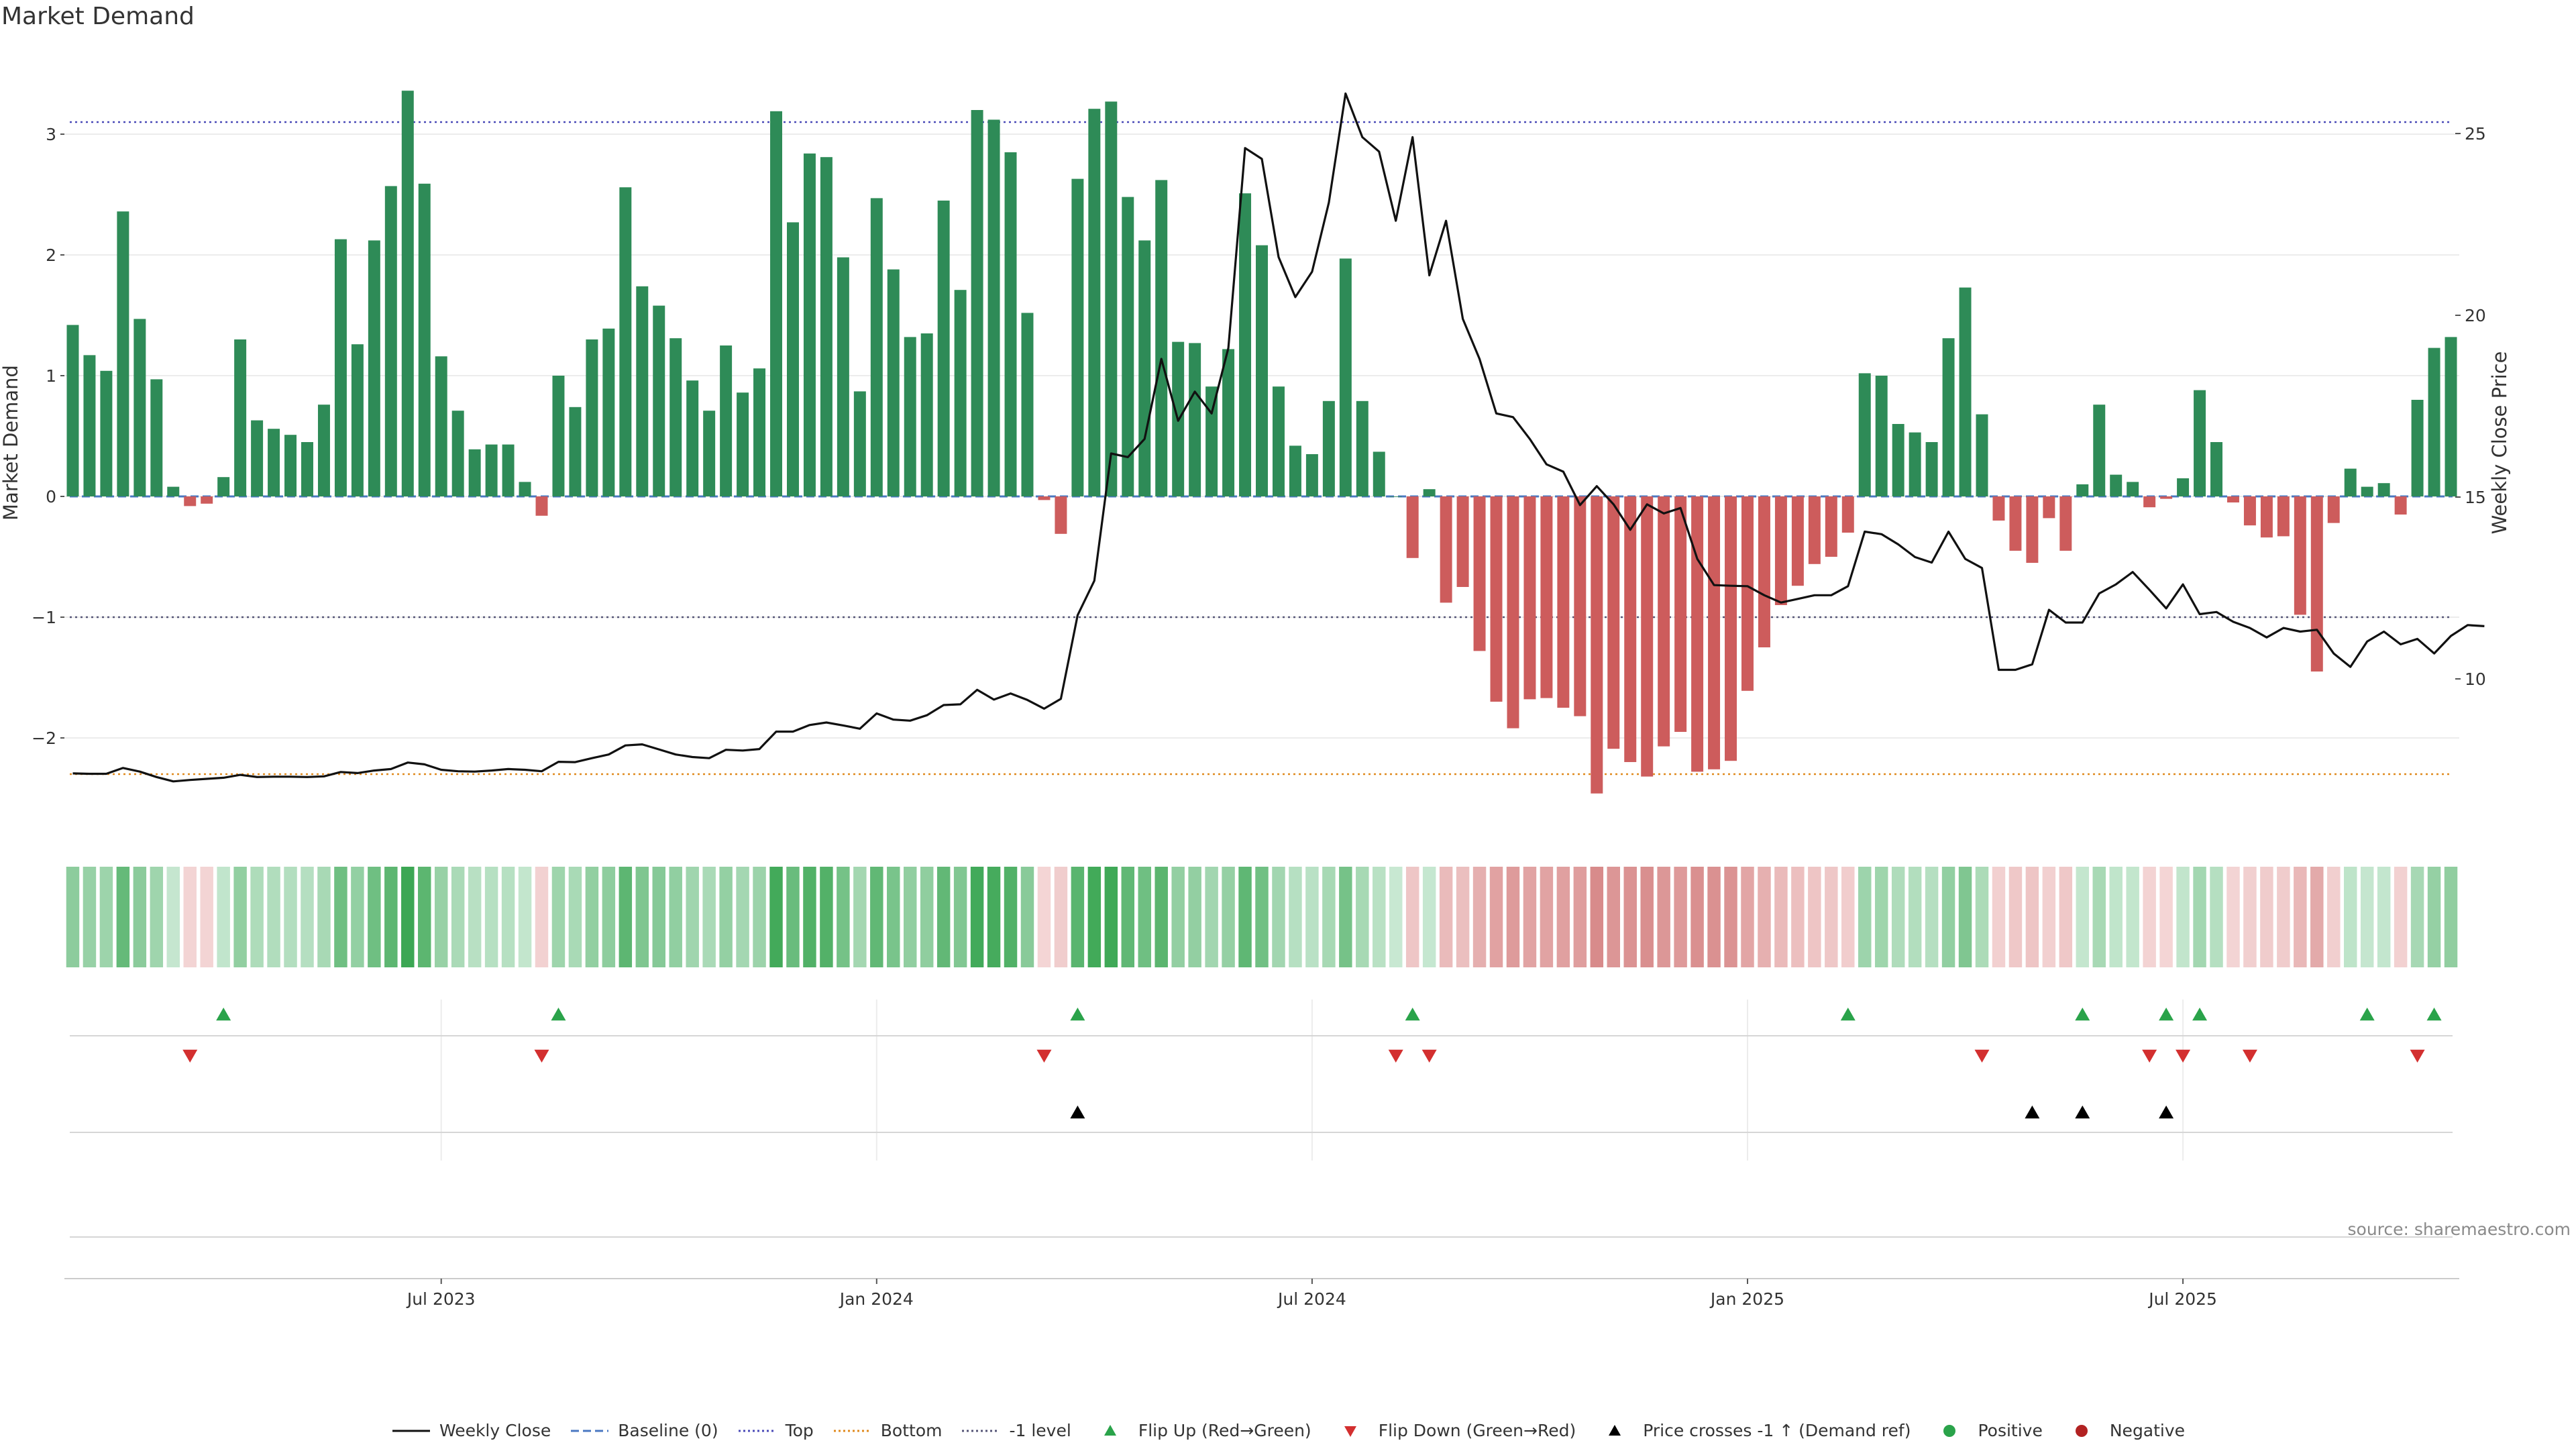 The width and height of the screenshot is (2576, 1449). I want to click on legend-item: Weekly Close, so click(471, 1430).